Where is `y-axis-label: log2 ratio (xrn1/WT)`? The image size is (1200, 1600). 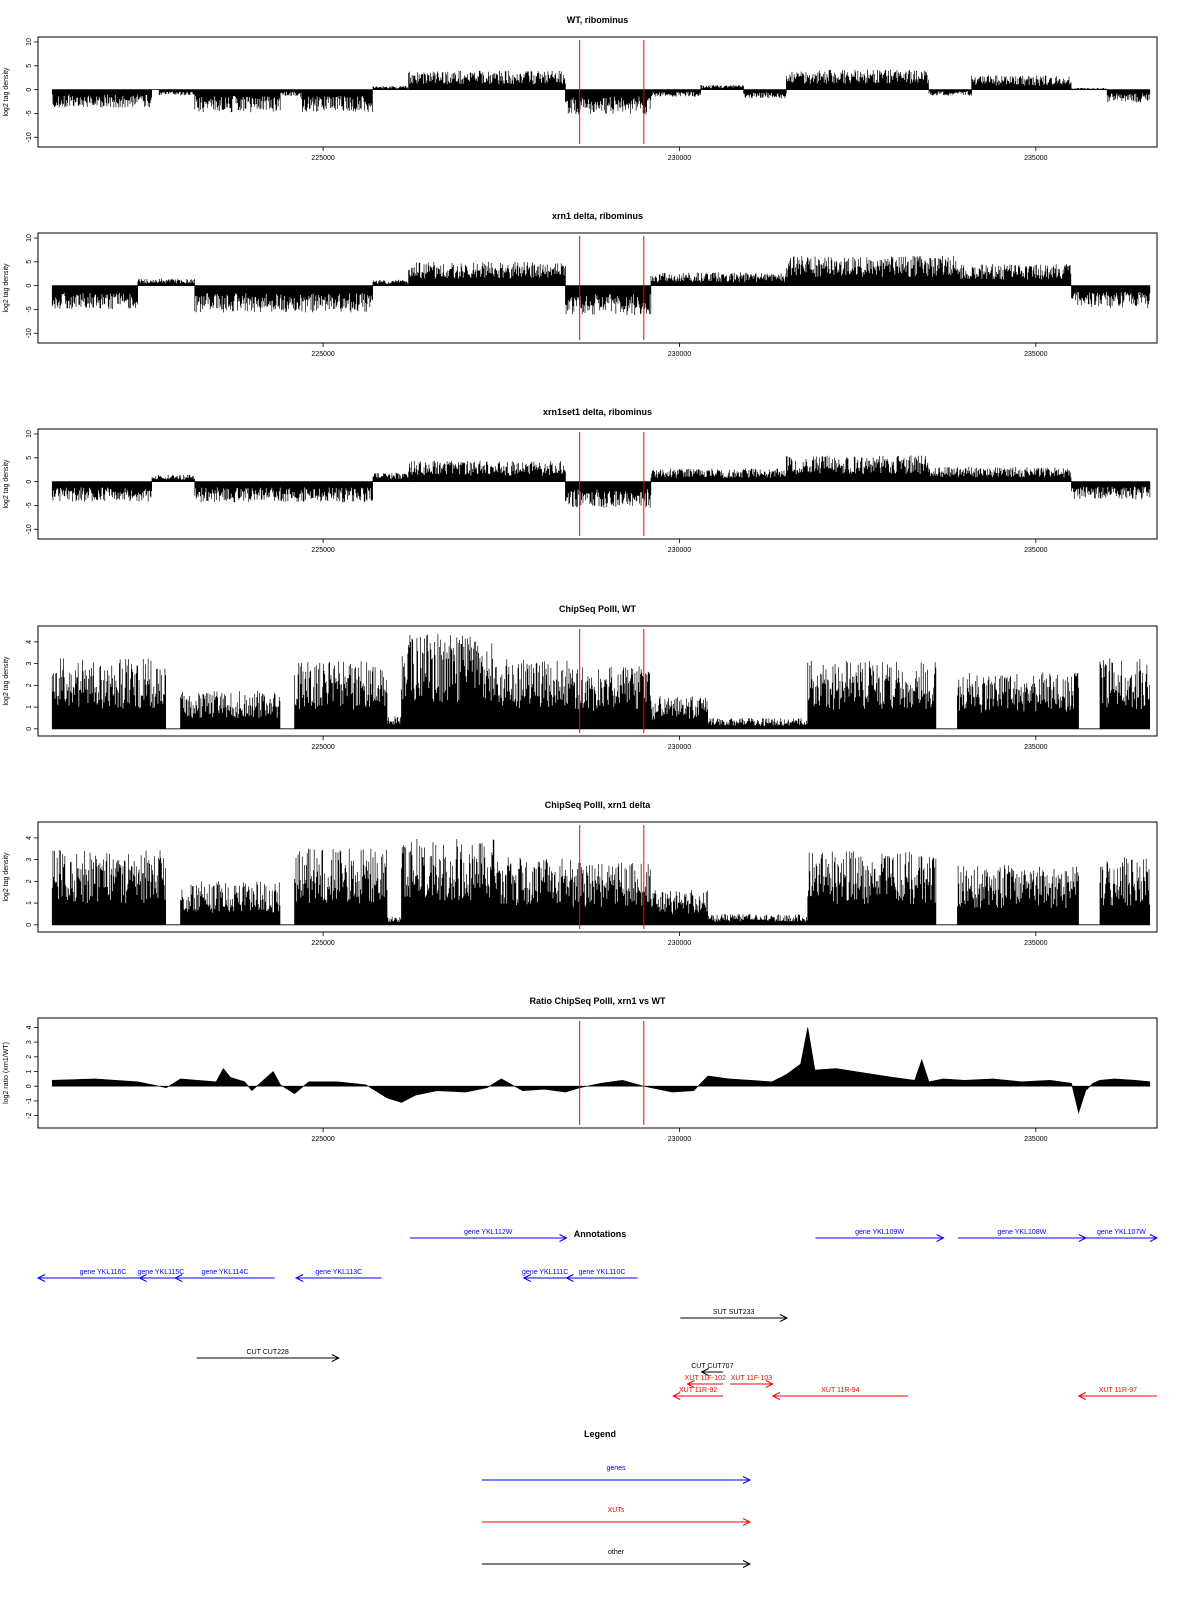 y-axis-label: log2 ratio (xrn1/WT) is located at coordinates (6, 1073).